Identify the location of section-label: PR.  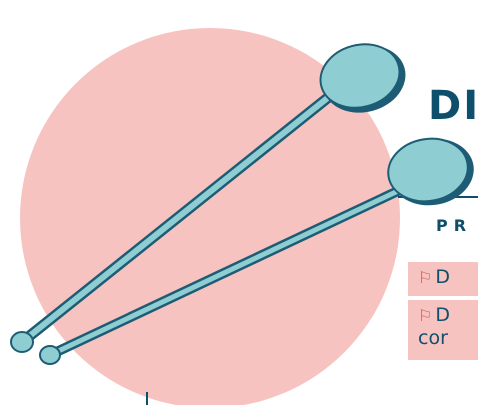
(454, 225).